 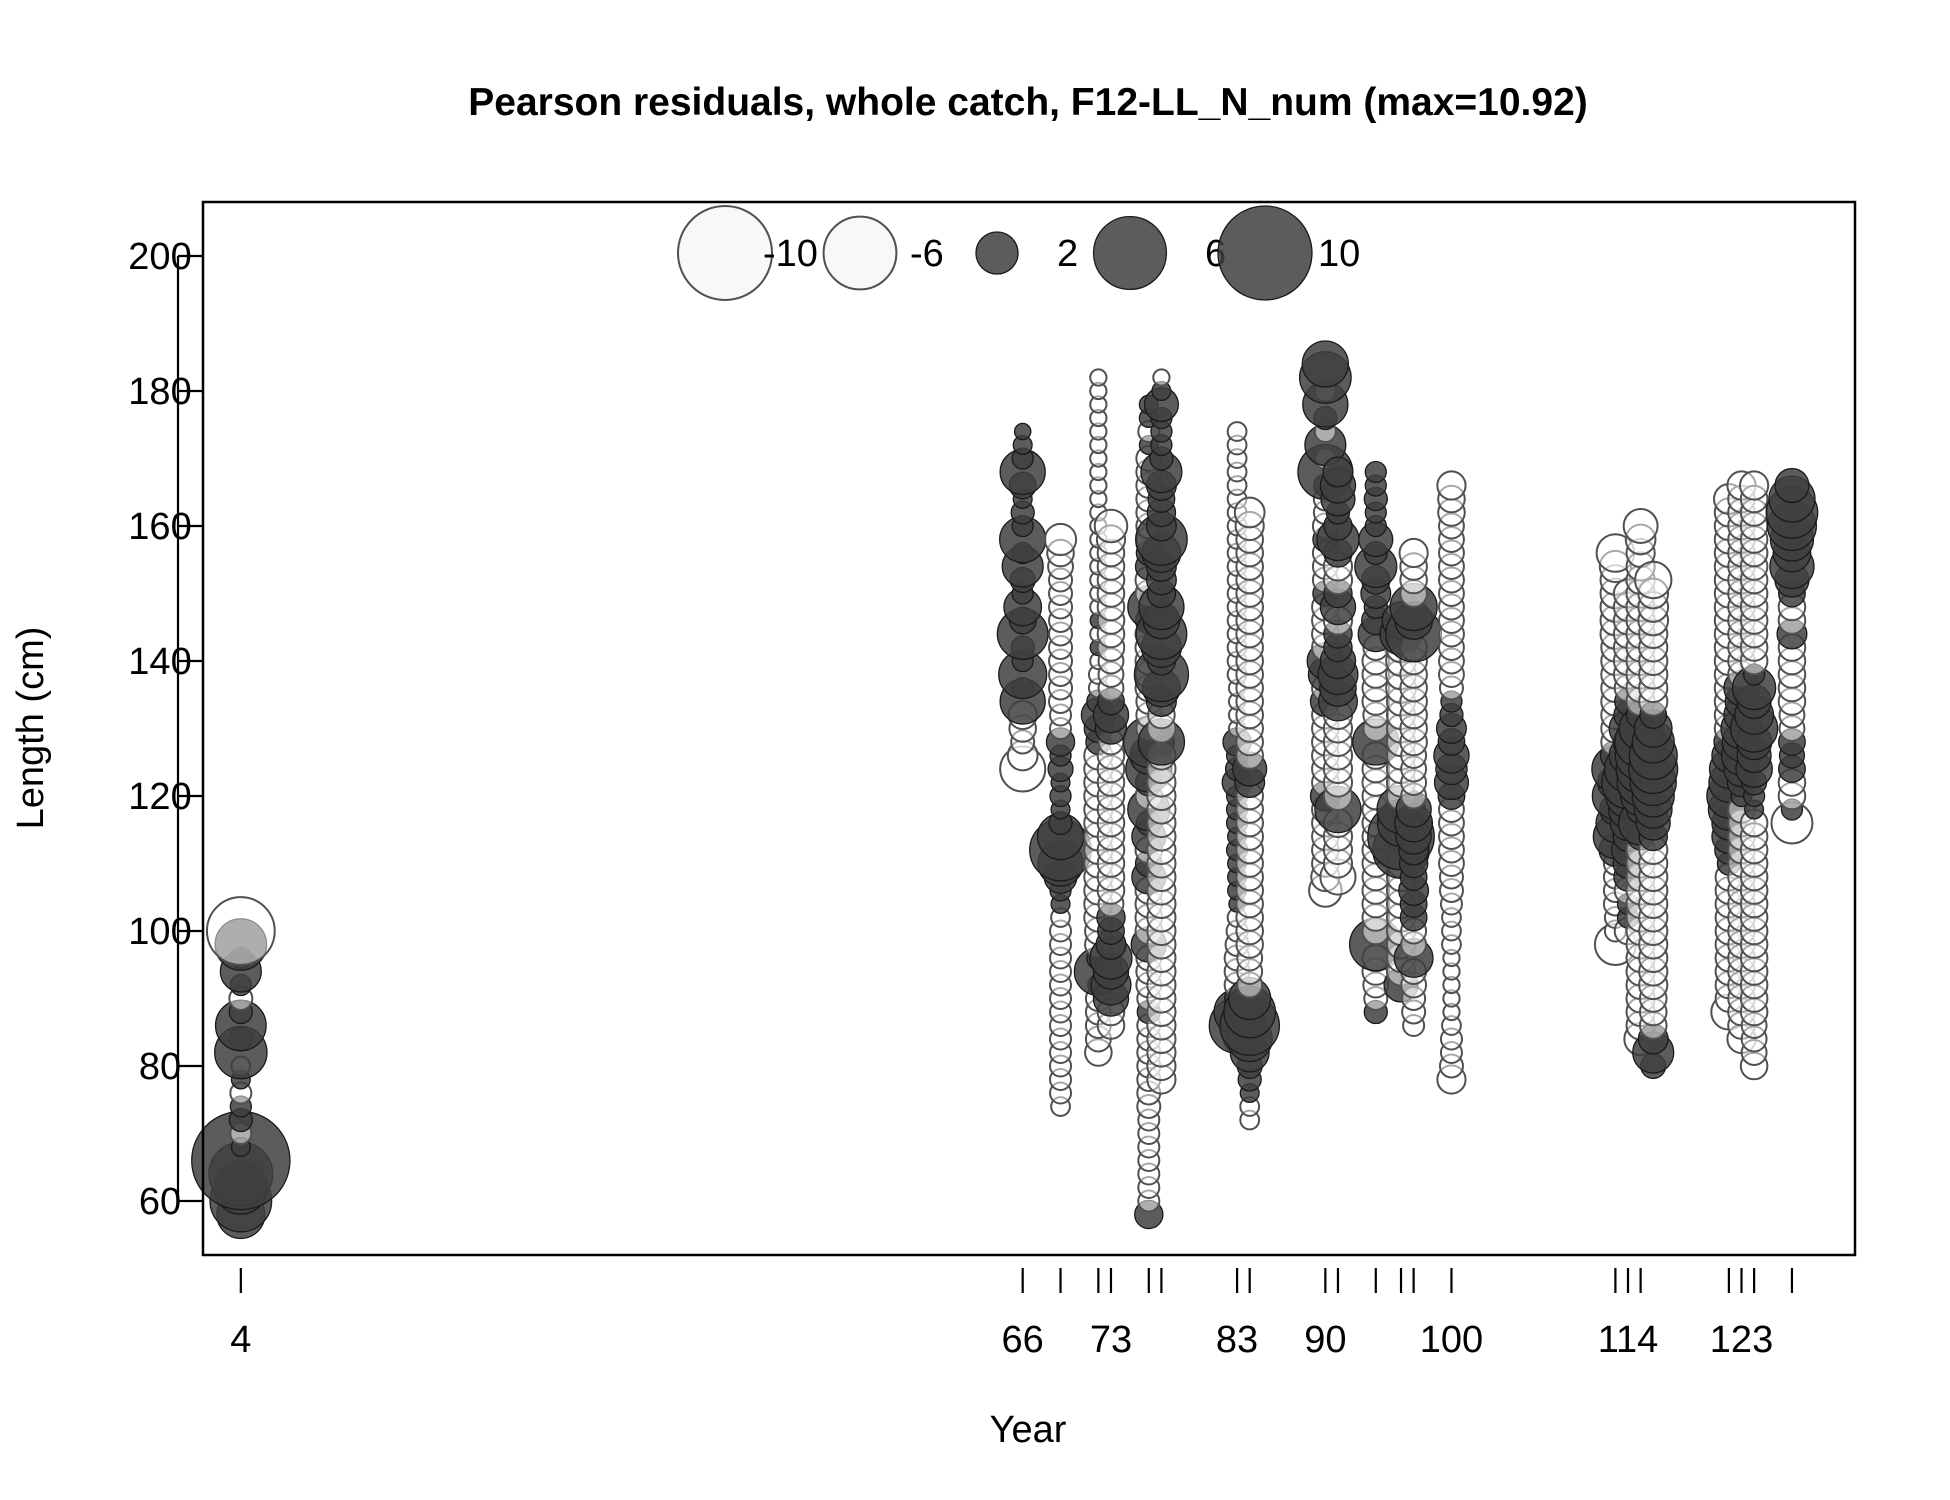 I want to click on y-axis-label: Length (cm), so click(x=31, y=728).